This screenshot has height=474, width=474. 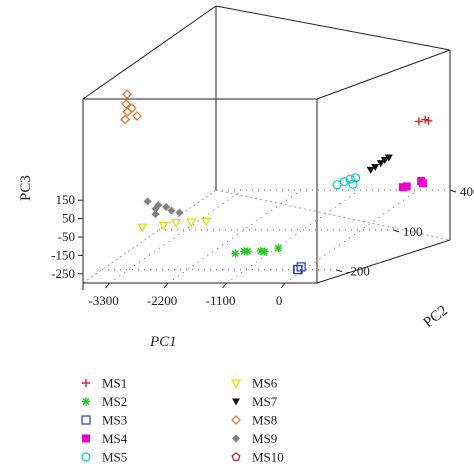 What do you see at coordinates (268, 457) in the screenshot?
I see `legend-label-ms10: MS10` at bounding box center [268, 457].